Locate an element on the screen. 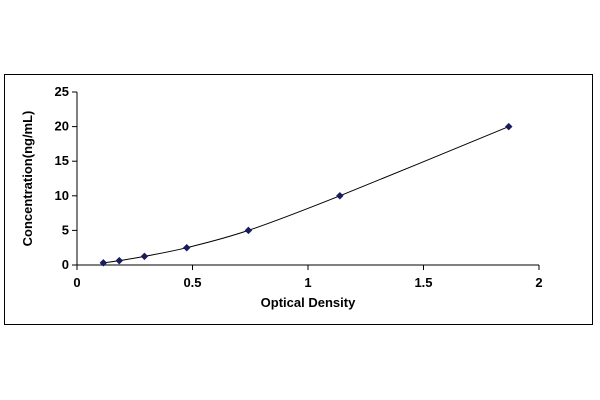 Image resolution: width=600 pixels, height=400 pixels. x-ticks: 0 0.5 1 1.5 2 is located at coordinates (308, 277).